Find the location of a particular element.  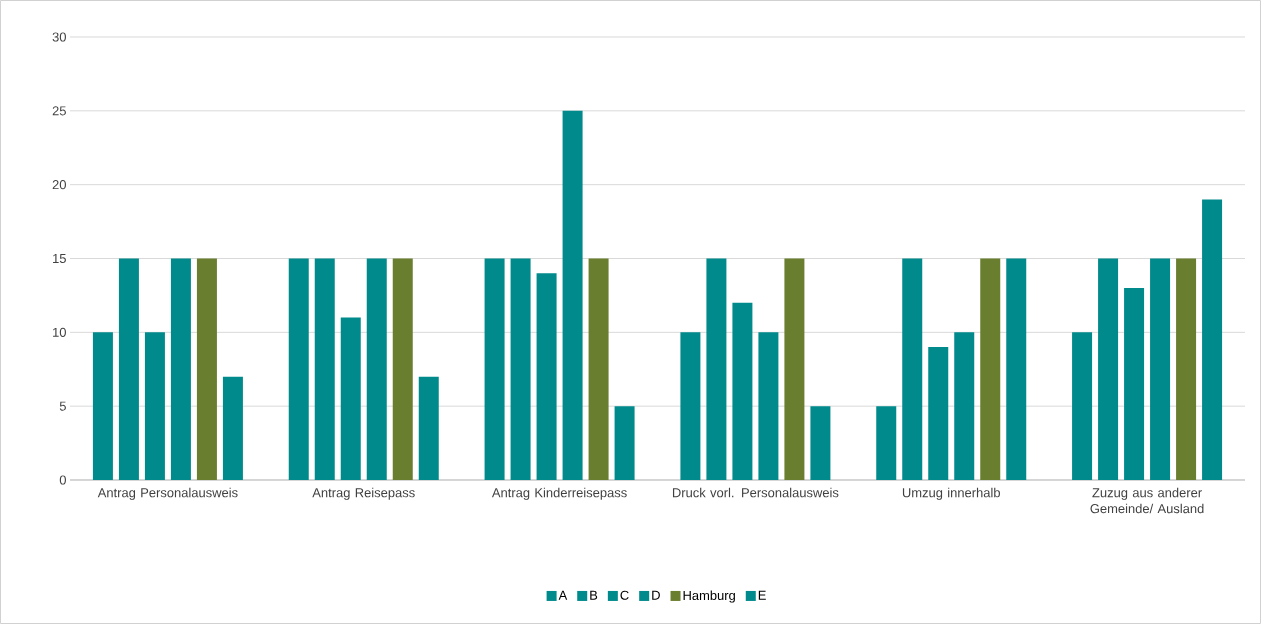

y-tick-label: 5 is located at coordinates (62, 406).